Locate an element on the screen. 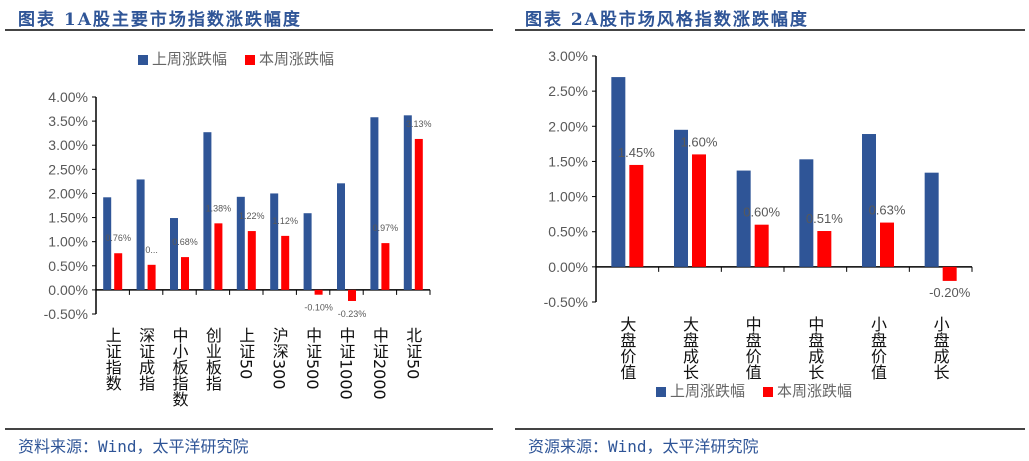 The height and width of the screenshot is (461, 1029). y-tick-label: 4.00% is located at coordinates (68, 97).